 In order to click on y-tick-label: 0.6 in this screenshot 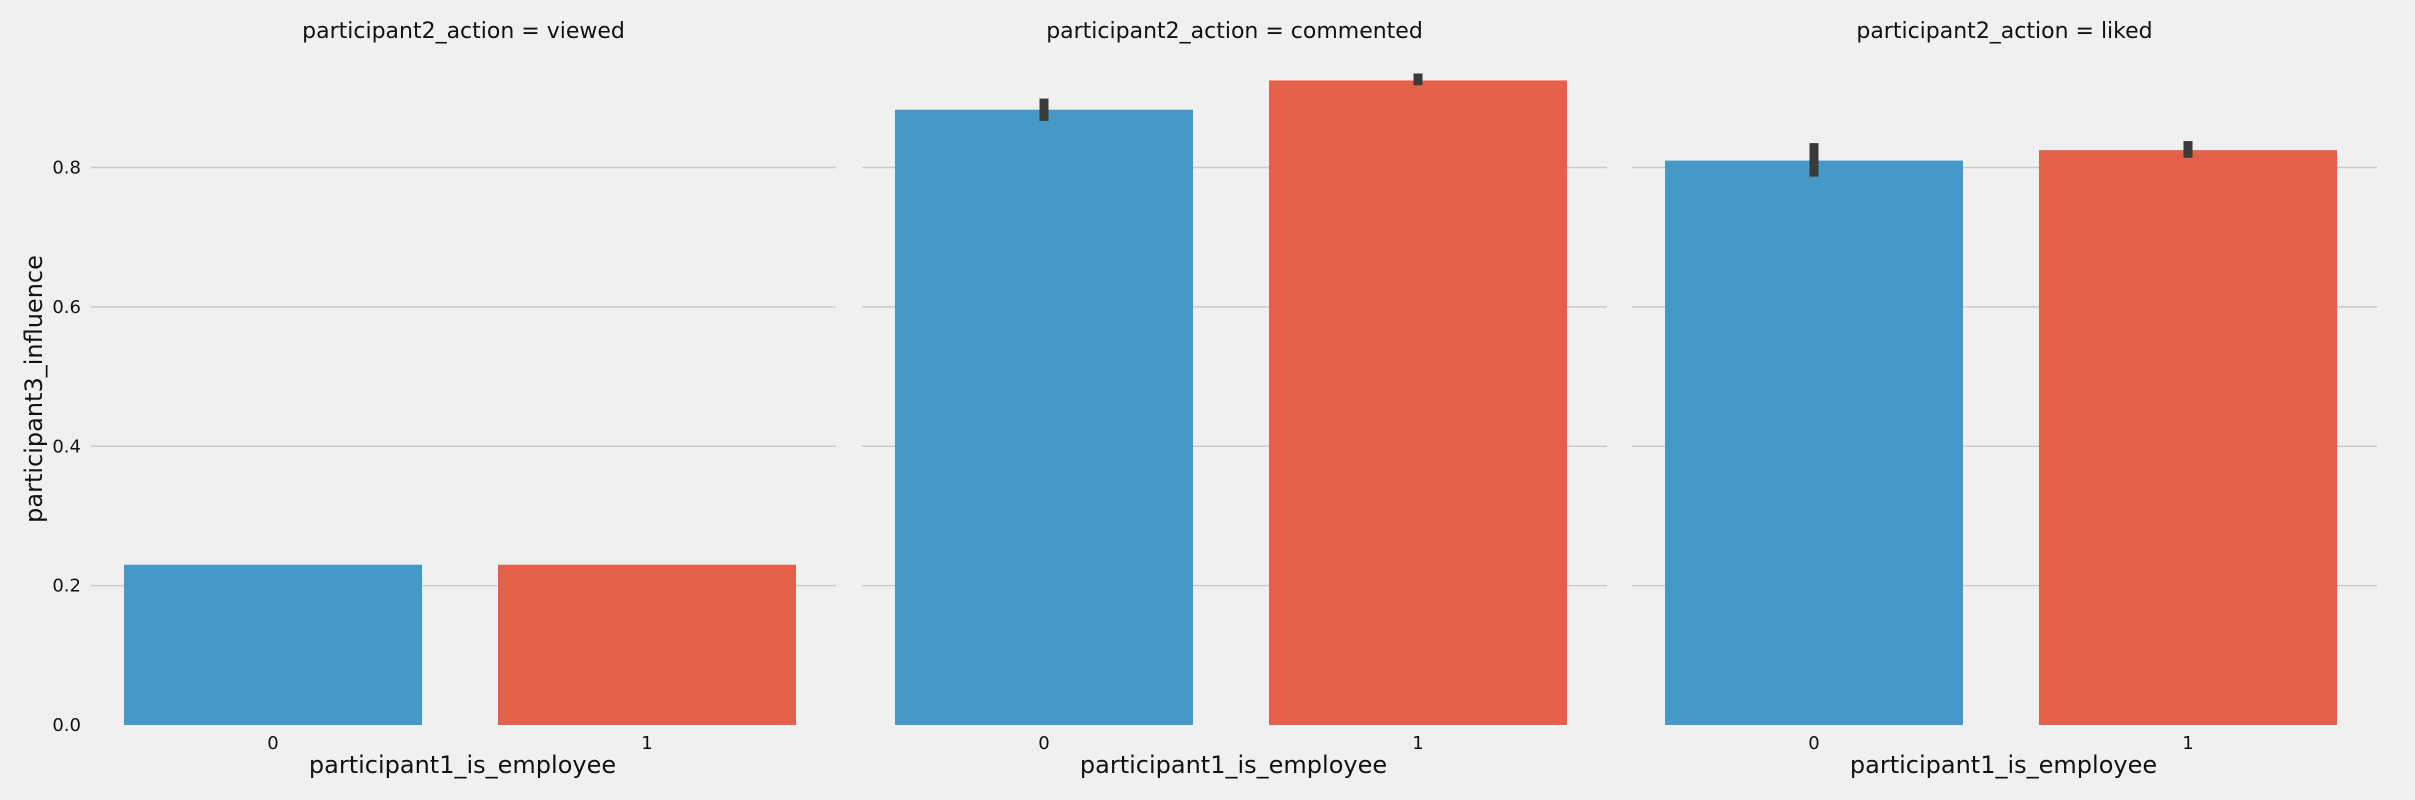, I will do `click(66, 307)`.